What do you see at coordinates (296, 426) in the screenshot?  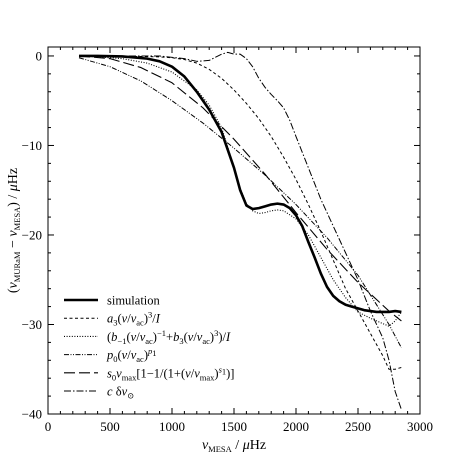 I see `x-tick-label: 2000` at bounding box center [296, 426].